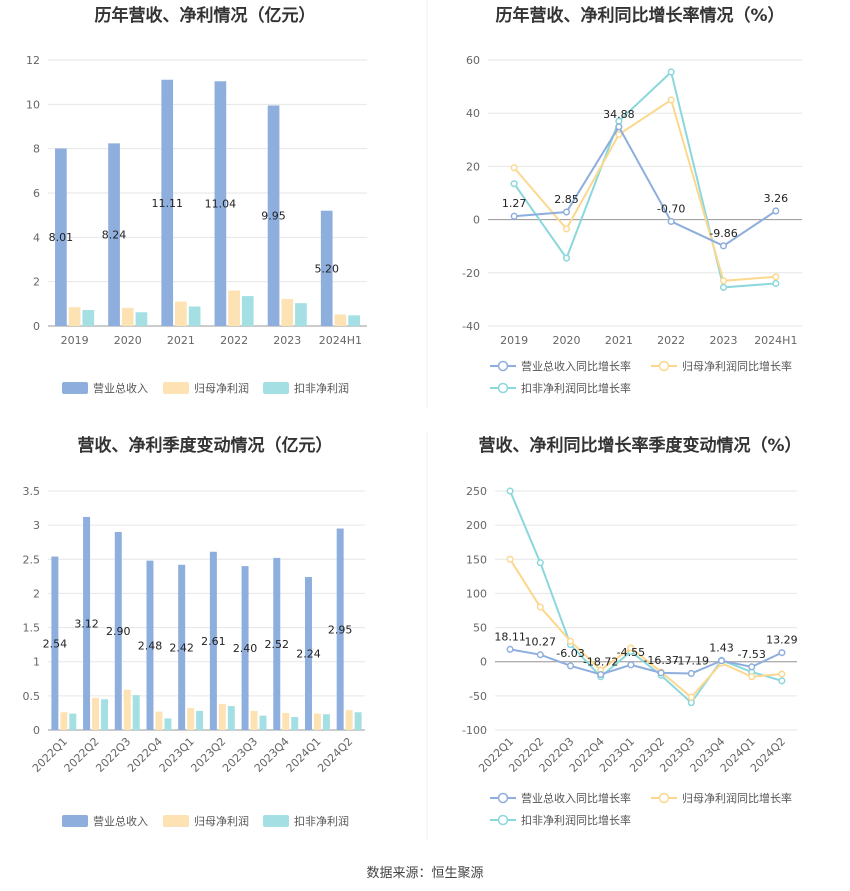 Image resolution: width=850 pixels, height=891 pixels. What do you see at coordinates (205, 445) in the screenshot?
I see `chart-title: 营收、净利季度变动情况（亿元）` at bounding box center [205, 445].